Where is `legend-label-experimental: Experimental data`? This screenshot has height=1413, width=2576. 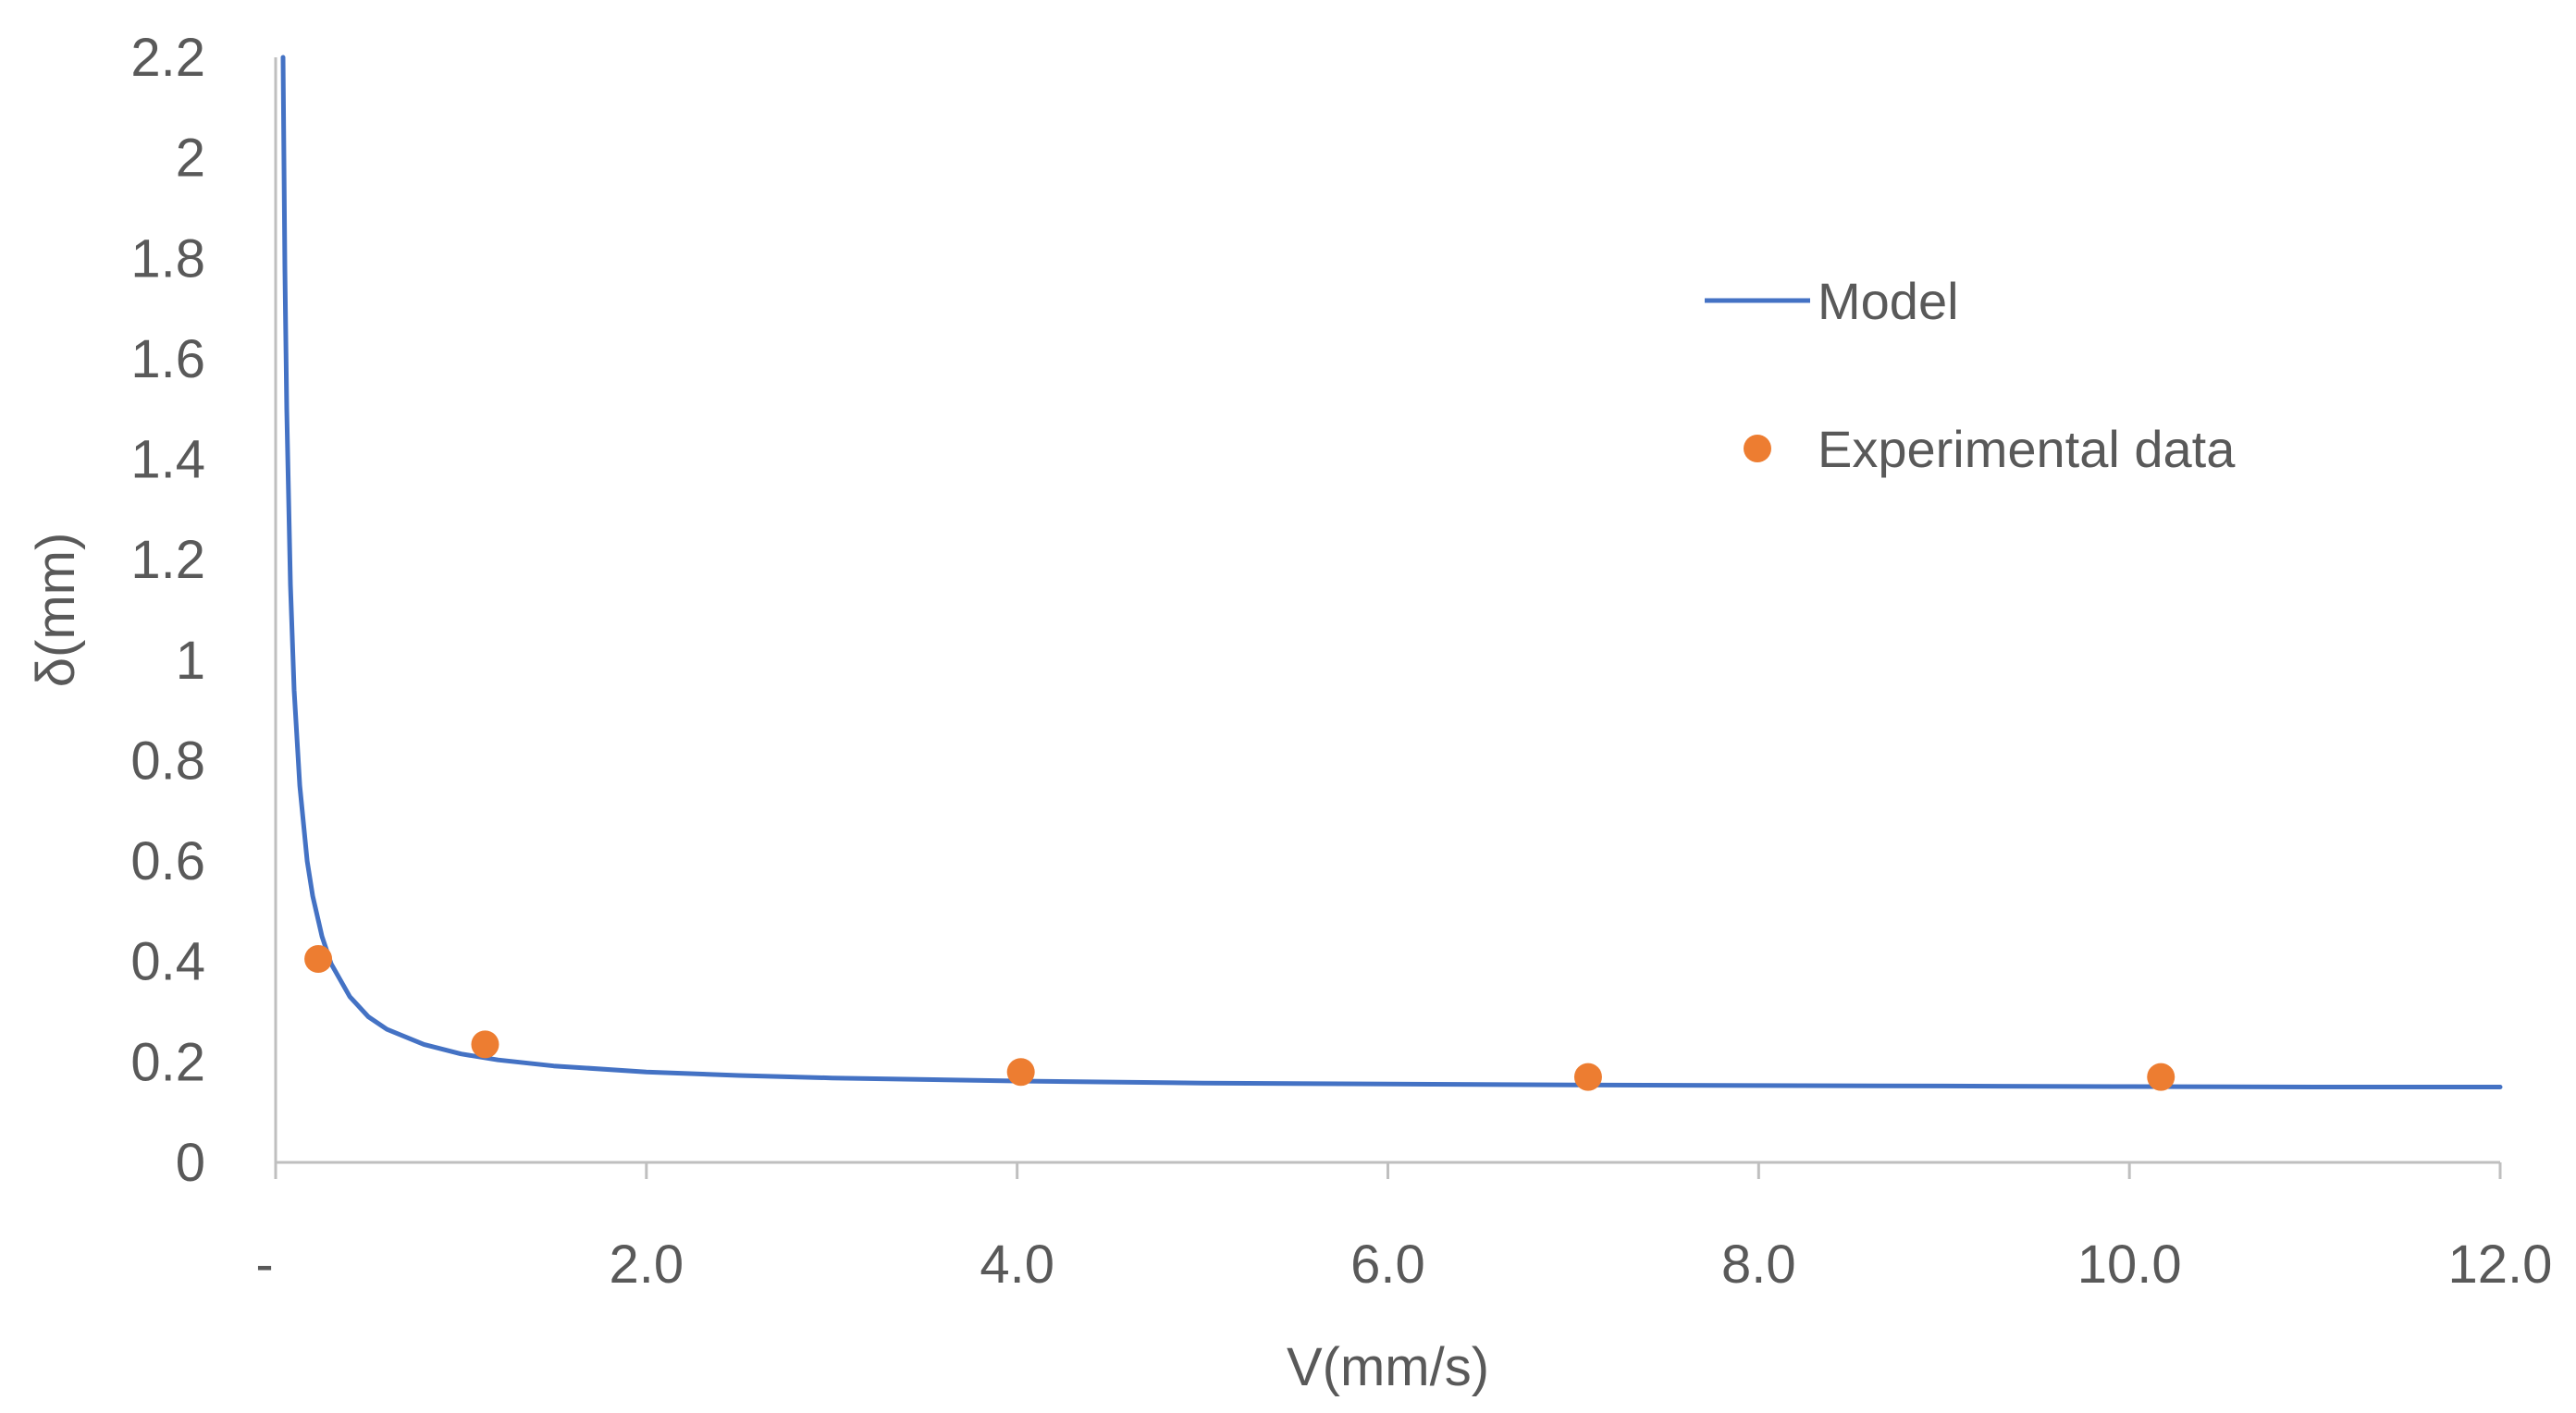
legend-label-experimental: Experimental data is located at coordinates (2027, 449).